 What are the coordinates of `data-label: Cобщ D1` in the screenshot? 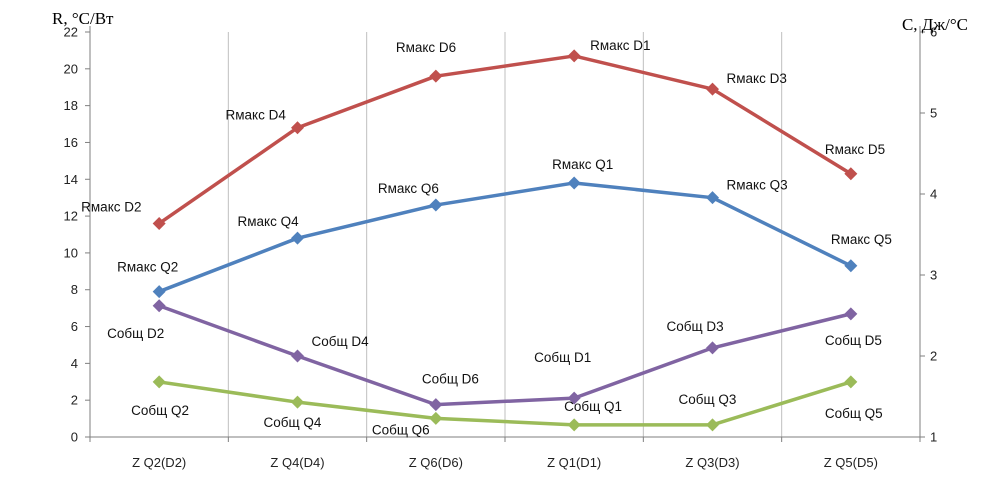 It's located at (562, 357).